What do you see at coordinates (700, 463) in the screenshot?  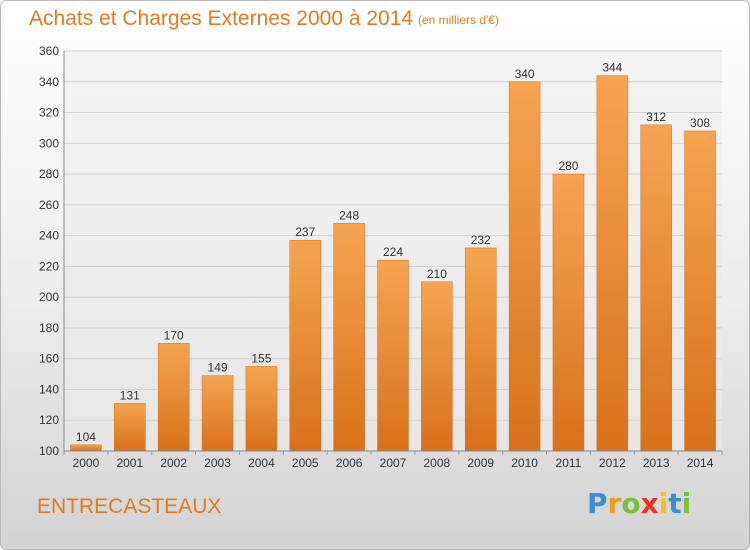 I see `x-tick-label: 2014` at bounding box center [700, 463].